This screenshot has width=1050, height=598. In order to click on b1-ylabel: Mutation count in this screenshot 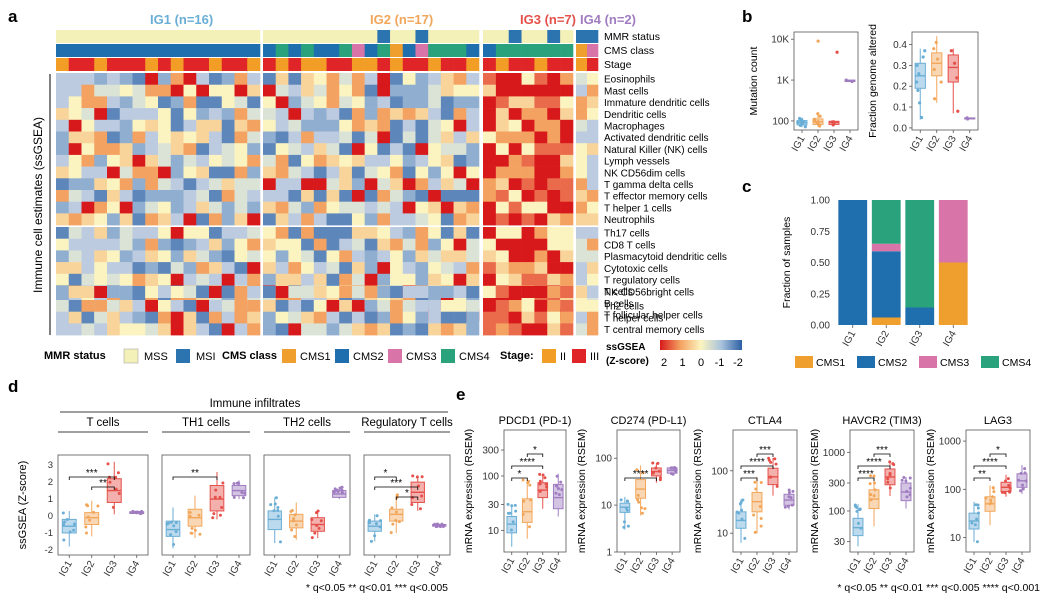, I will do `click(754, 80)`.